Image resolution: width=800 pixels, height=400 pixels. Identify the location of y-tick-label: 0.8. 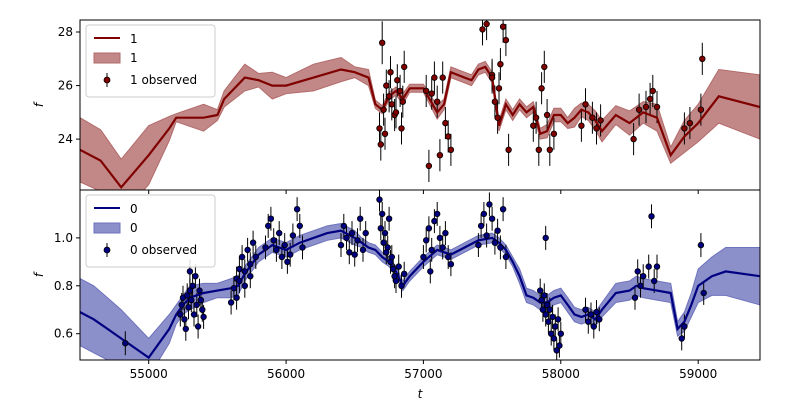
(63, 286).